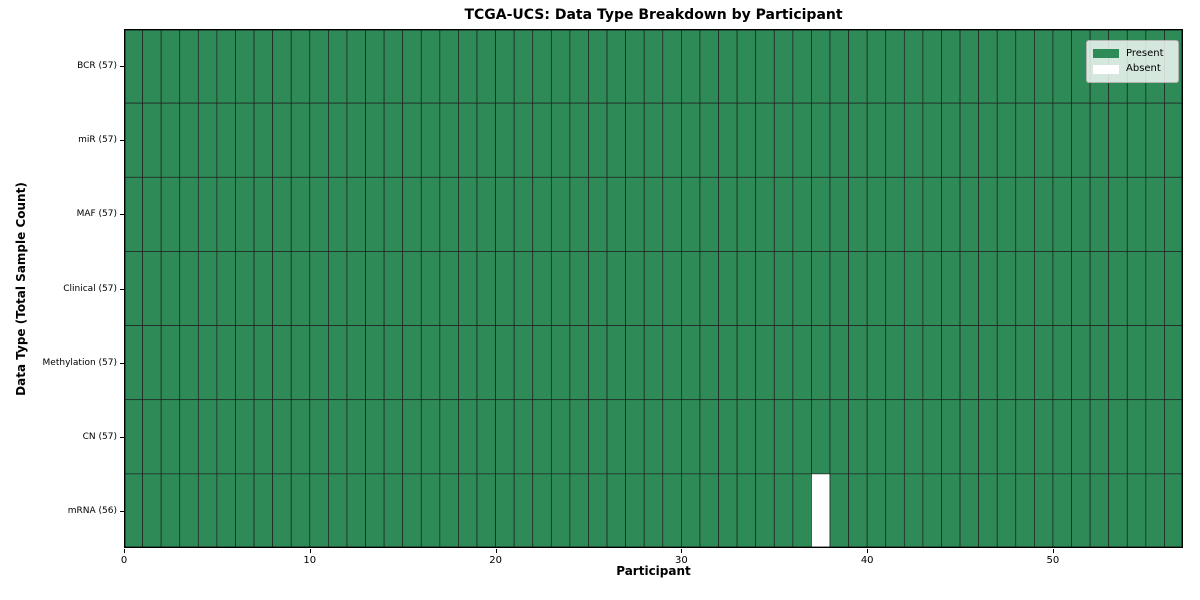  Describe the element at coordinates (868, 551) in the screenshot. I see `x-tick-mark` at that location.